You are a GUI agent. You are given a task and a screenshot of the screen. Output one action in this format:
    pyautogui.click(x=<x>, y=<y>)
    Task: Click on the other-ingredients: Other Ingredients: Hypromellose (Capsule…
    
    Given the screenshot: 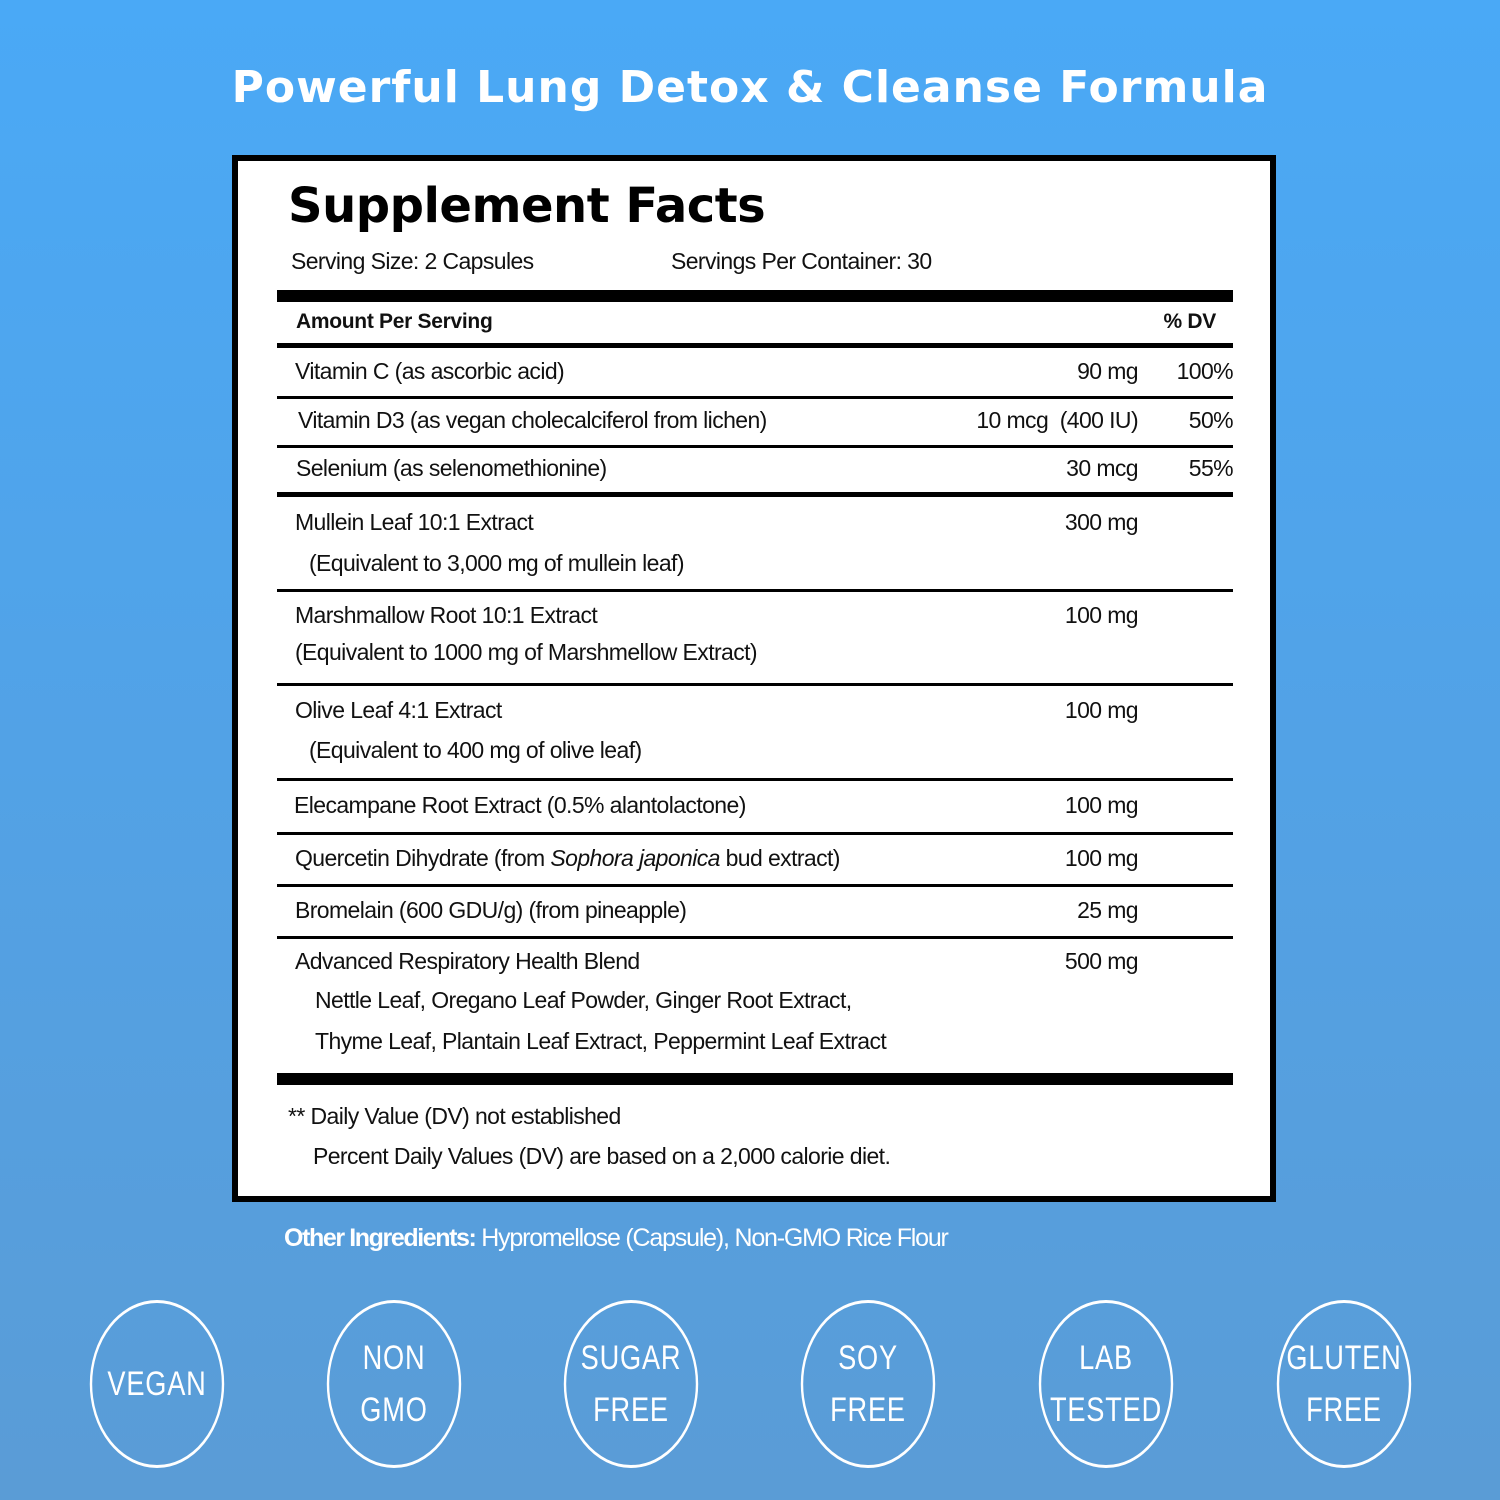 What is the action you would take?
    pyautogui.click(x=616, y=1238)
    